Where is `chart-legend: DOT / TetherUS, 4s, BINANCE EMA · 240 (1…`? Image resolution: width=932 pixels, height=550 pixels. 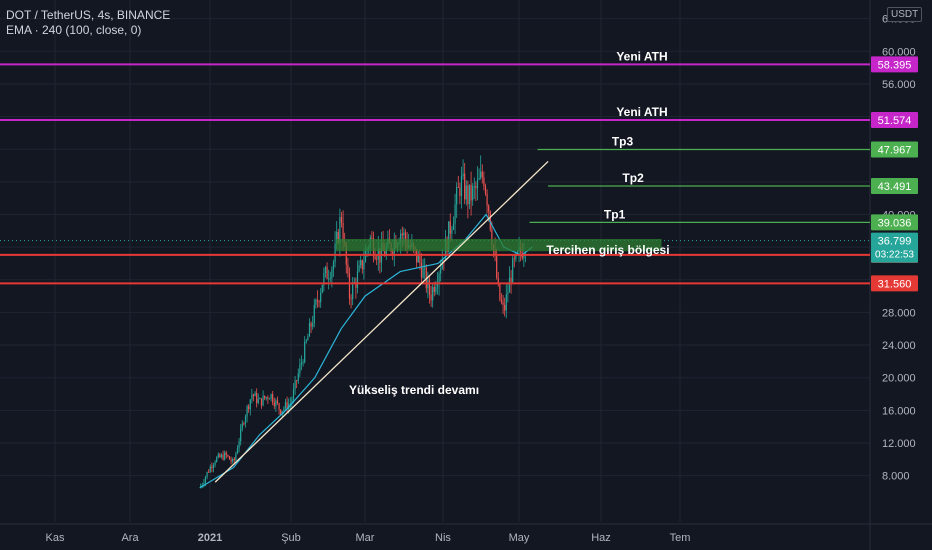 chart-legend: DOT / TetherUS, 4s, BINANCE EMA · 240 (1… is located at coordinates (88, 23).